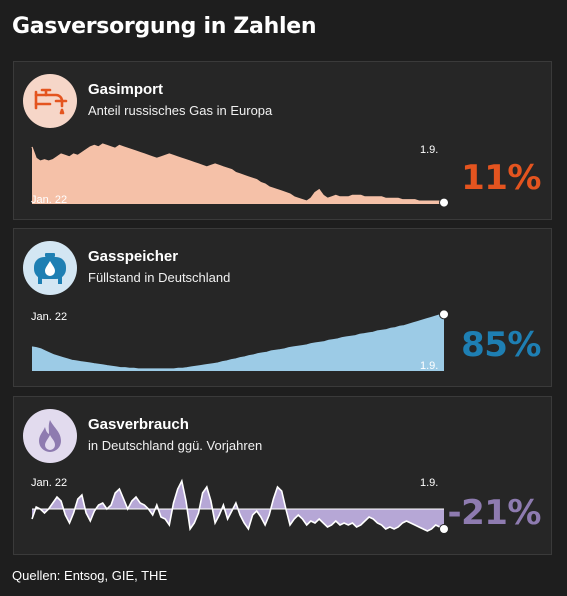 The height and width of the screenshot is (596, 567). Describe the element at coordinates (133, 256) in the screenshot. I see `card-title: Gasspeicher` at that location.